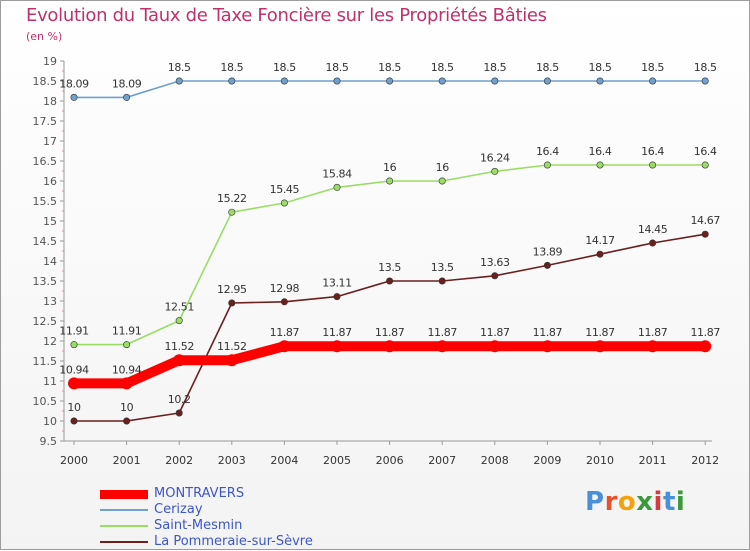 This screenshot has height=551, width=750. What do you see at coordinates (547, 460) in the screenshot?
I see `x-tick-label: 2009` at bounding box center [547, 460].